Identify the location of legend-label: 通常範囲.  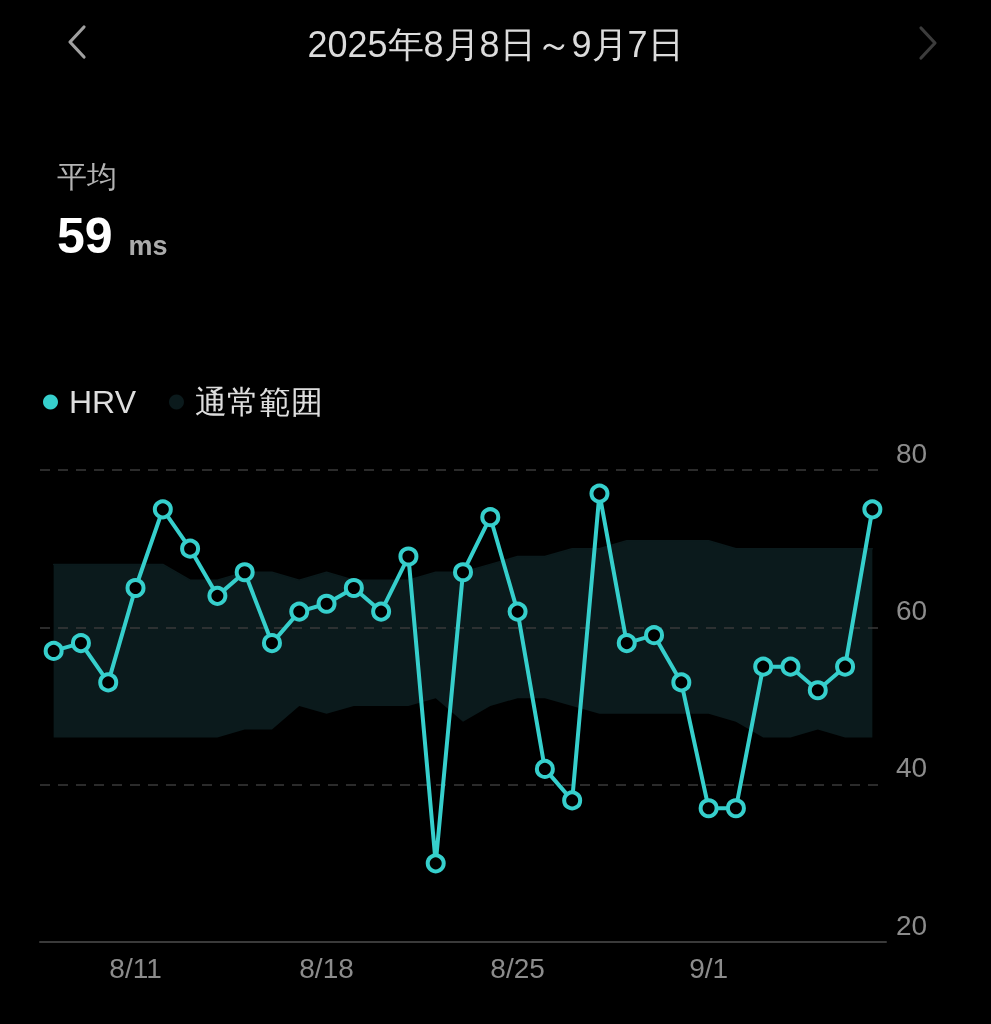
(258, 402).